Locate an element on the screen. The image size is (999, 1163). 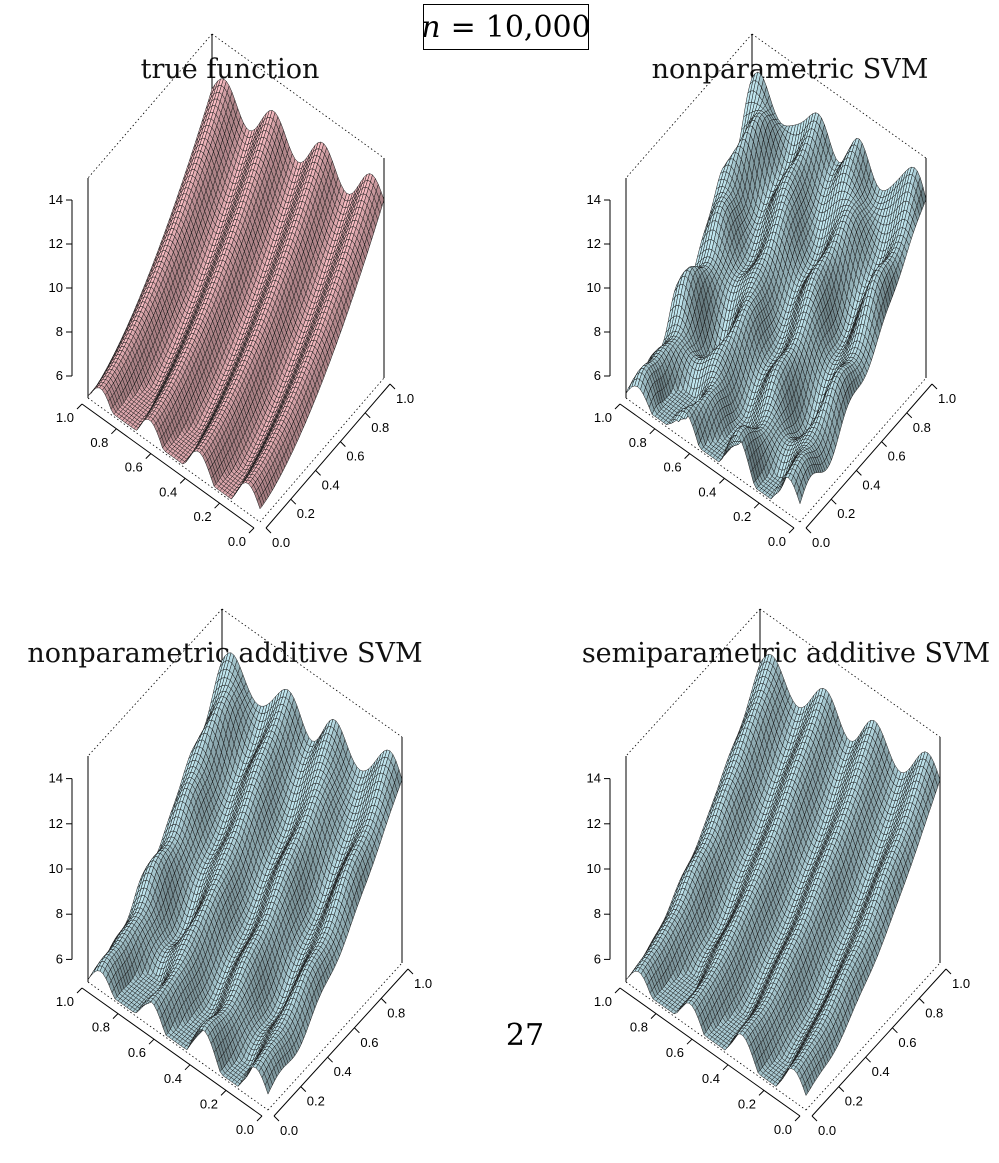
x-tick-label: 0.6 is located at coordinates (355, 456).